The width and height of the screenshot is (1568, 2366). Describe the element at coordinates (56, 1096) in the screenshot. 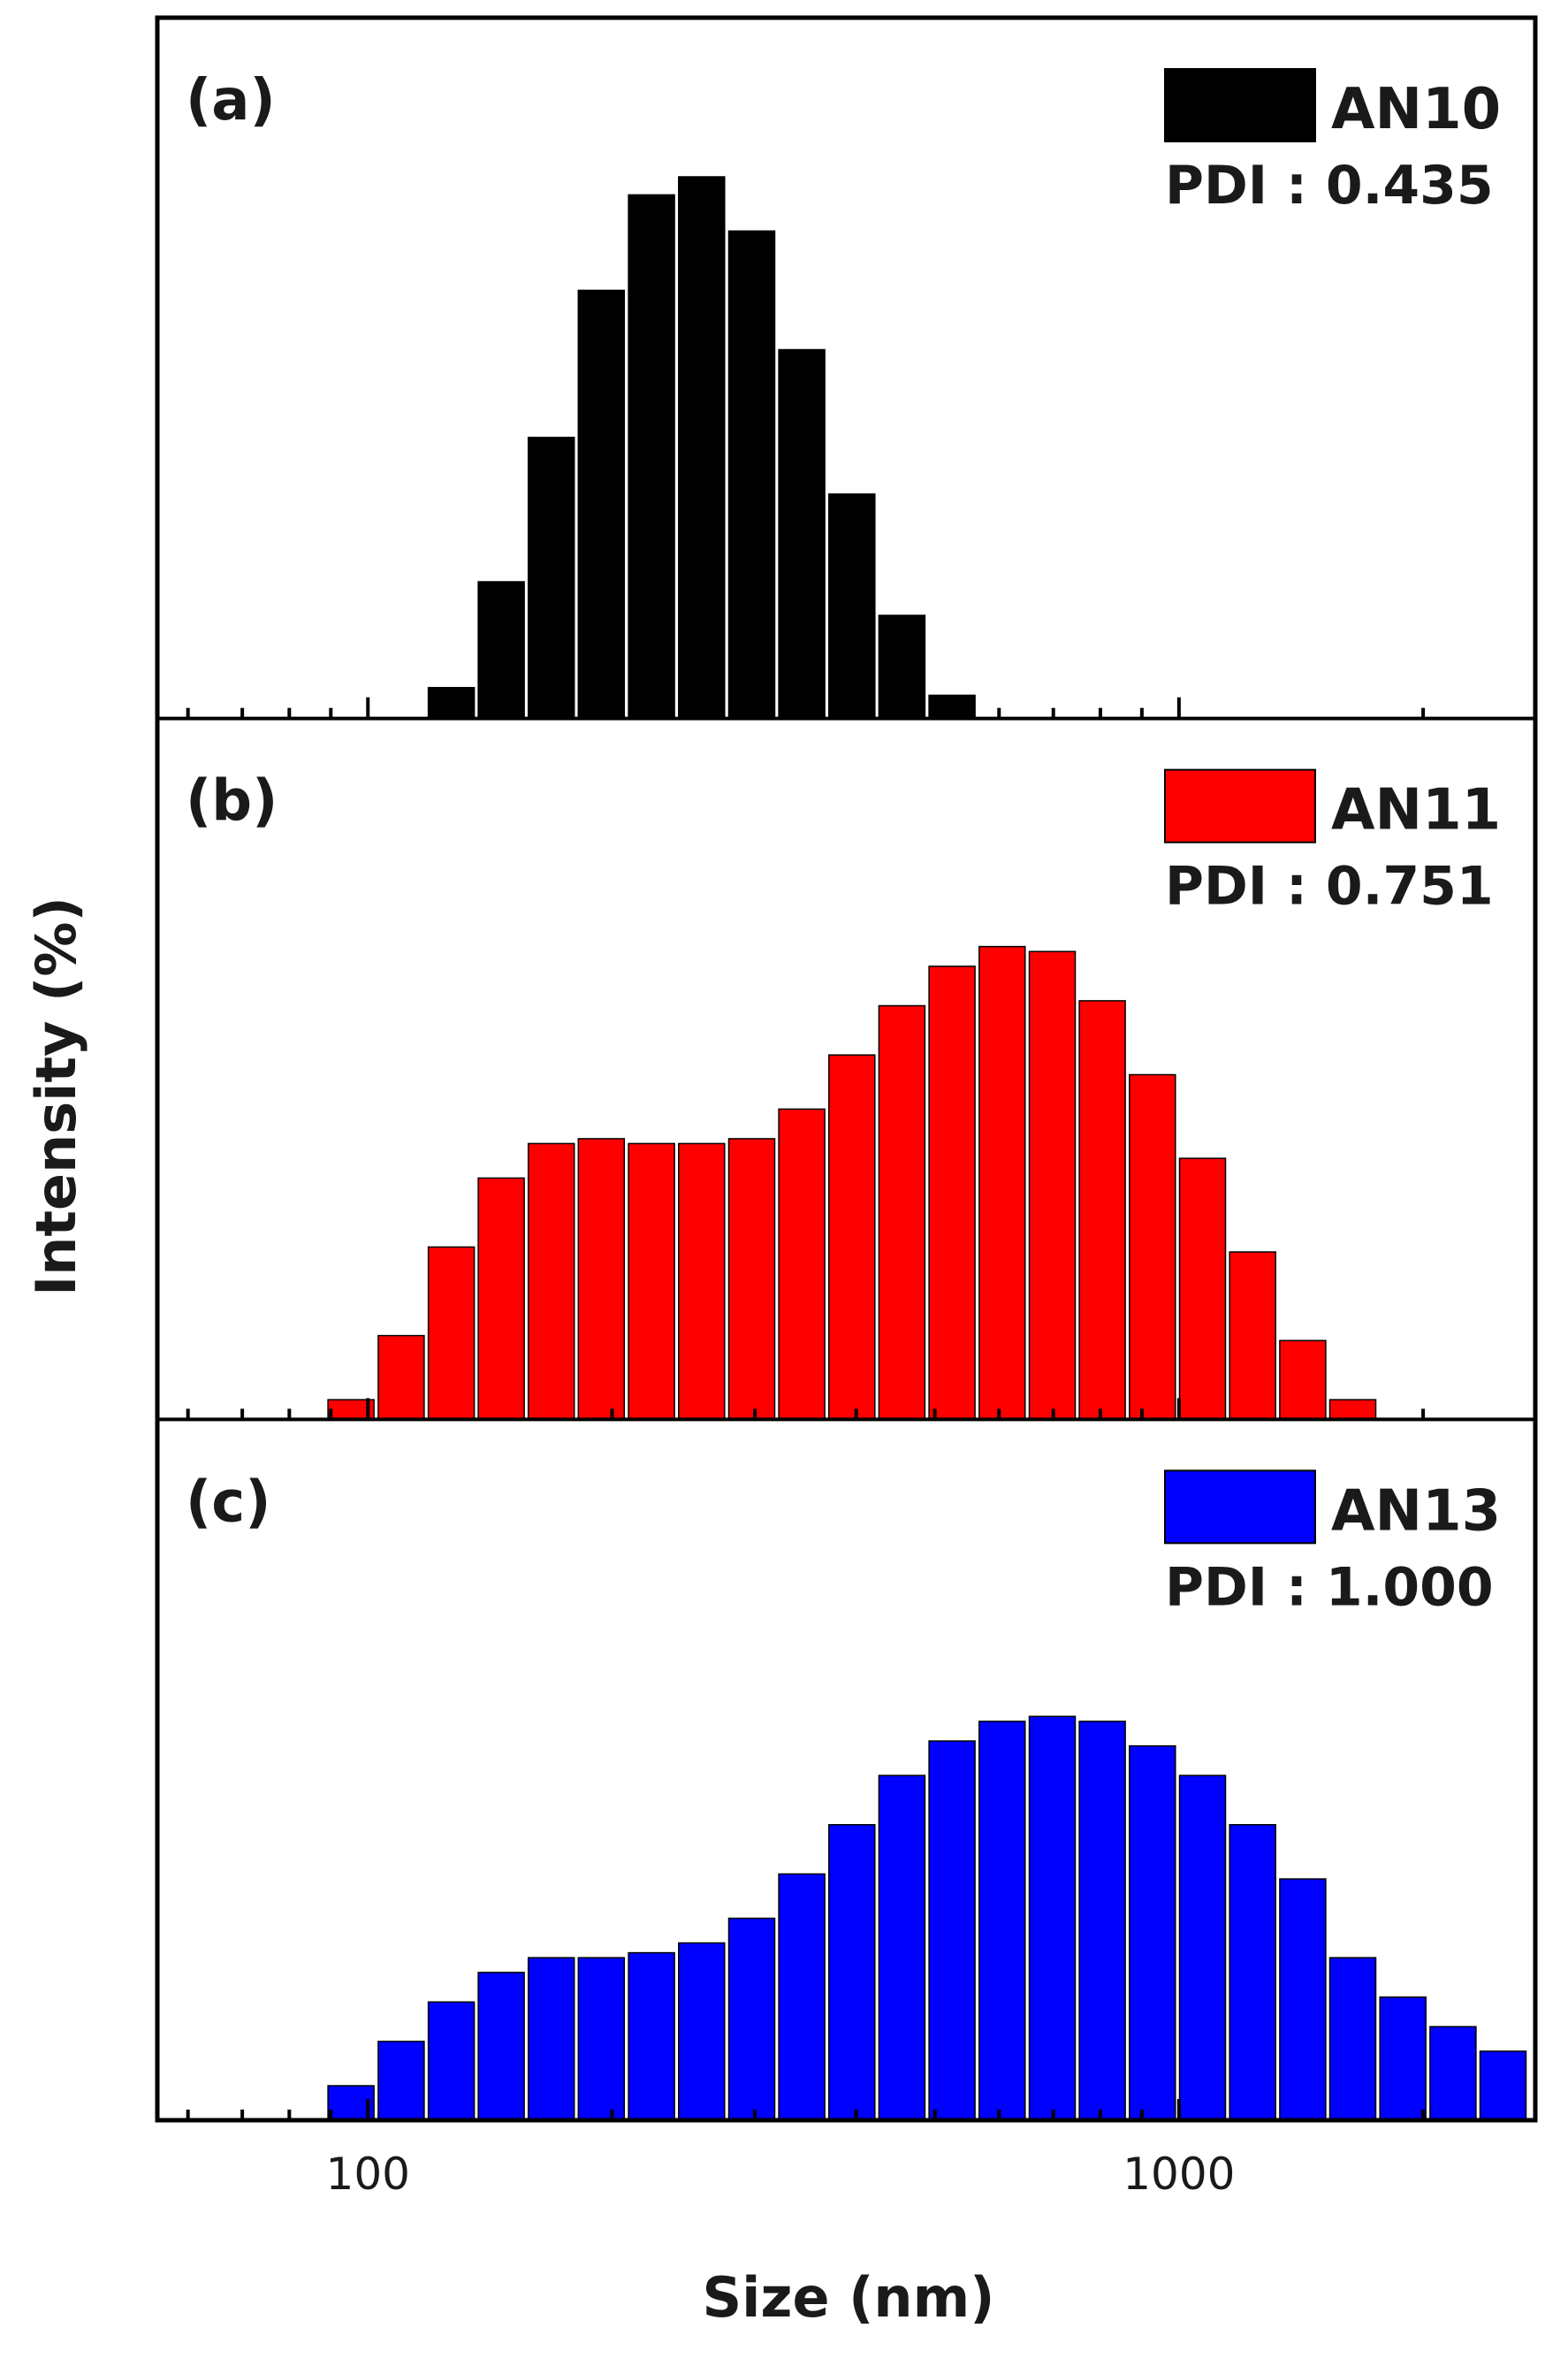

I see `y-axis-label: Intensity (%)` at that location.